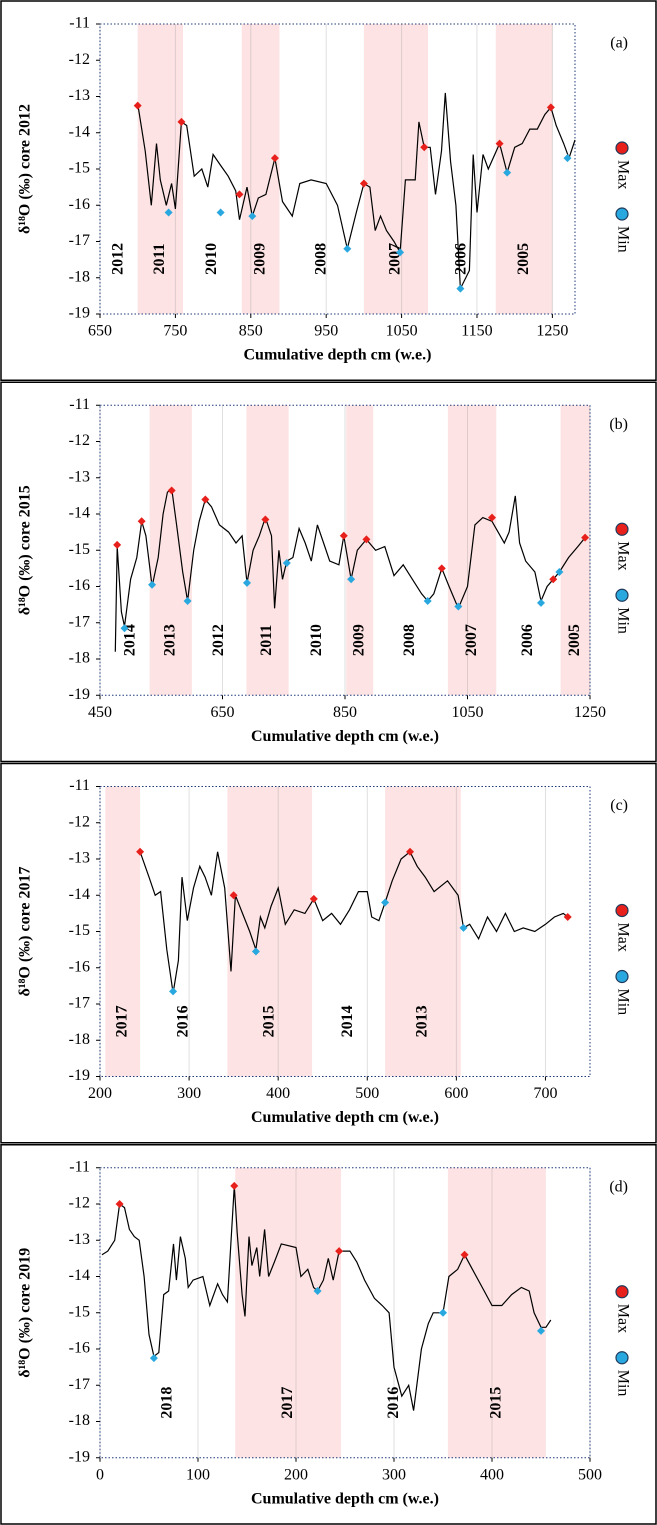 This screenshot has width=657, height=1525. I want to click on y-axis-title: δ¹⁸O (‰) core 2012, so click(25, 169).